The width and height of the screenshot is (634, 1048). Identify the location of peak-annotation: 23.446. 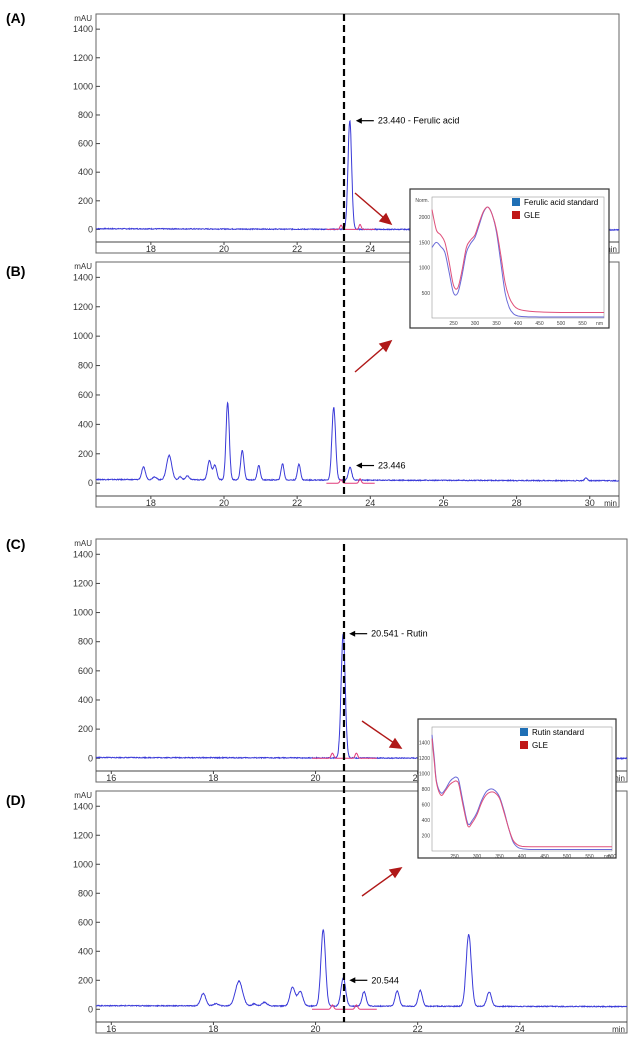
(392, 466).